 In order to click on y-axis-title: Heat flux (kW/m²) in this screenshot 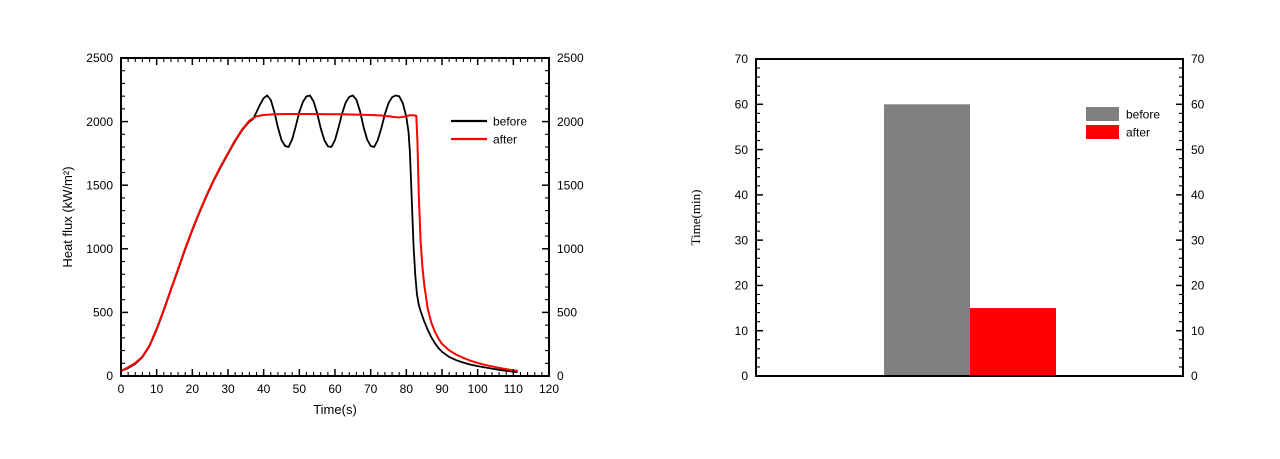, I will do `click(67, 216)`.